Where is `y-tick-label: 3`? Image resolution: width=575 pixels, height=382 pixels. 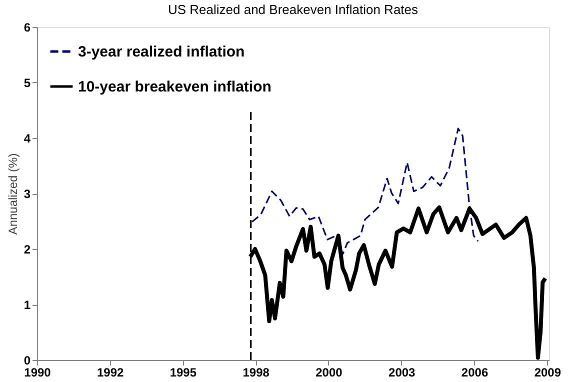
y-tick-label: 3 is located at coordinates (27, 194).